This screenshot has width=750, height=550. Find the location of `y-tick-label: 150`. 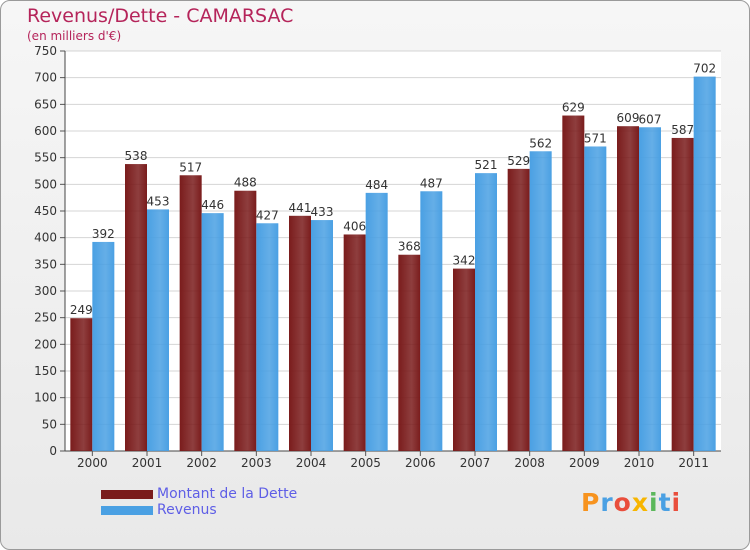

y-tick-label: 150 is located at coordinates (45, 371).